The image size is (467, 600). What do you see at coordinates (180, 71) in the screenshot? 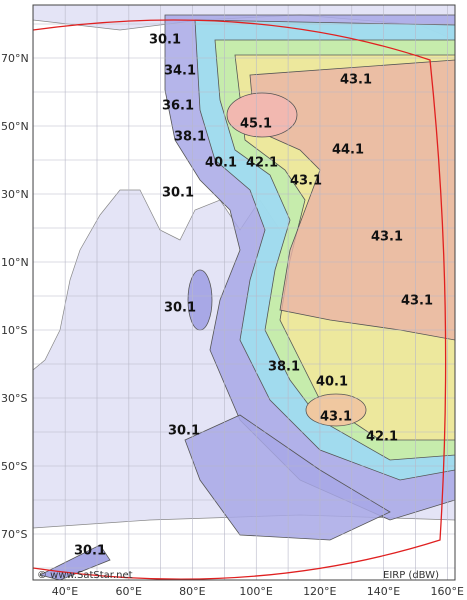
I see `contour-label: 34.1` at bounding box center [180, 71].